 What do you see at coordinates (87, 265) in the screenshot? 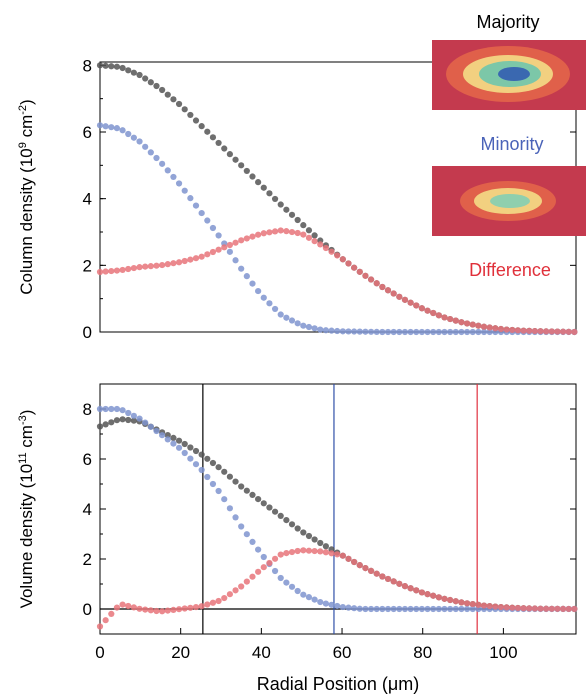
I see `ytick-label: 2` at bounding box center [87, 265].